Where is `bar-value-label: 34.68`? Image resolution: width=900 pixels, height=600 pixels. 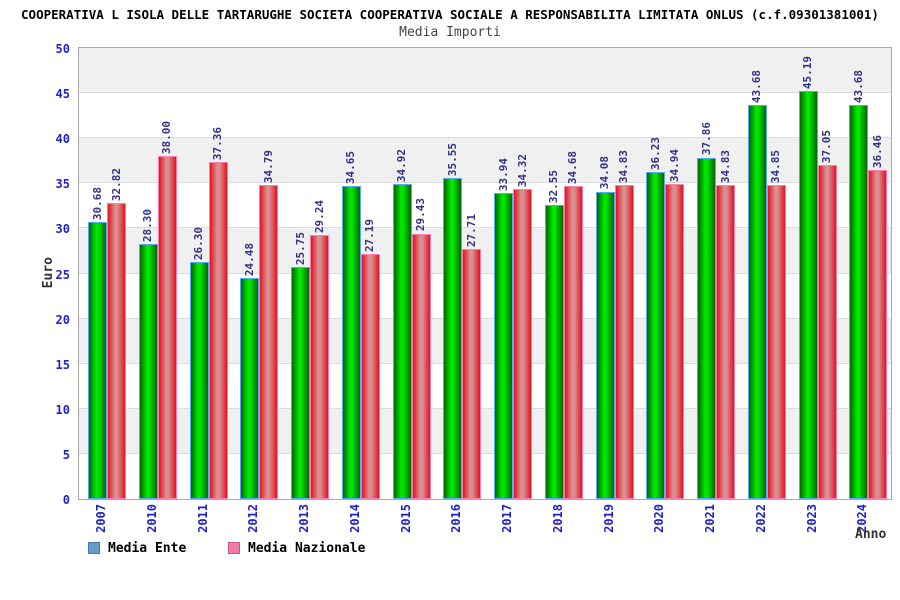 bar-value-label: 34.68 is located at coordinates (573, 168).